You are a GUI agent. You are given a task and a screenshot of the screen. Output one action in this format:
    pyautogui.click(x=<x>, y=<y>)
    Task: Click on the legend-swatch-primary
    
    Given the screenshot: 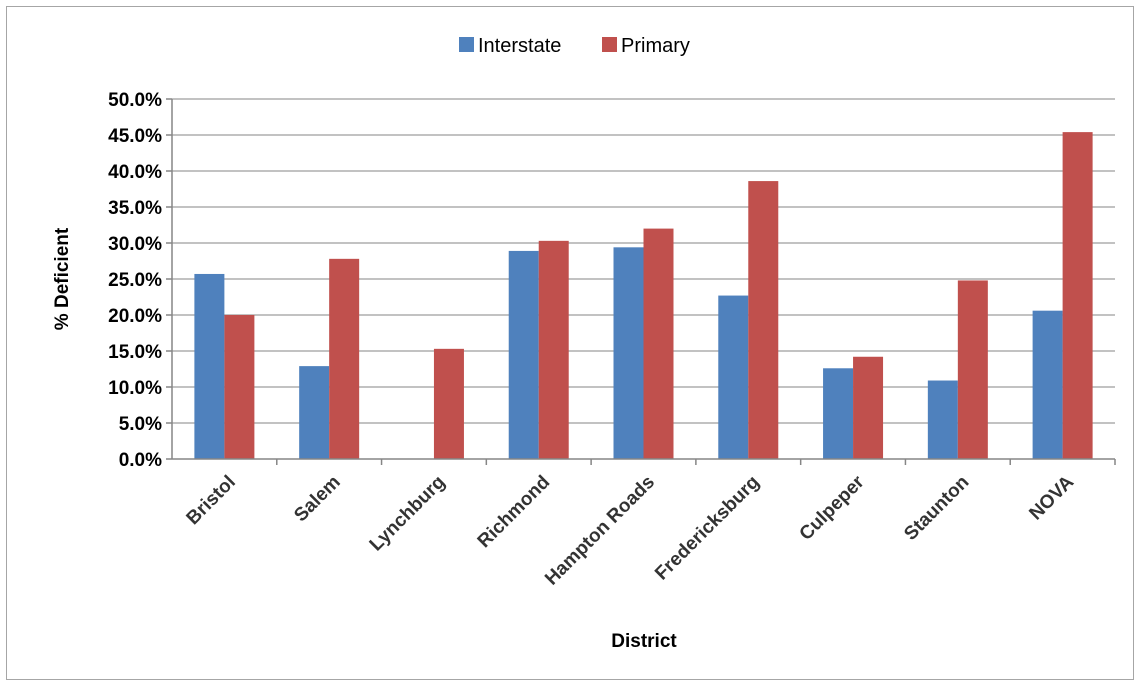 What is the action you would take?
    pyautogui.click(x=609, y=44)
    